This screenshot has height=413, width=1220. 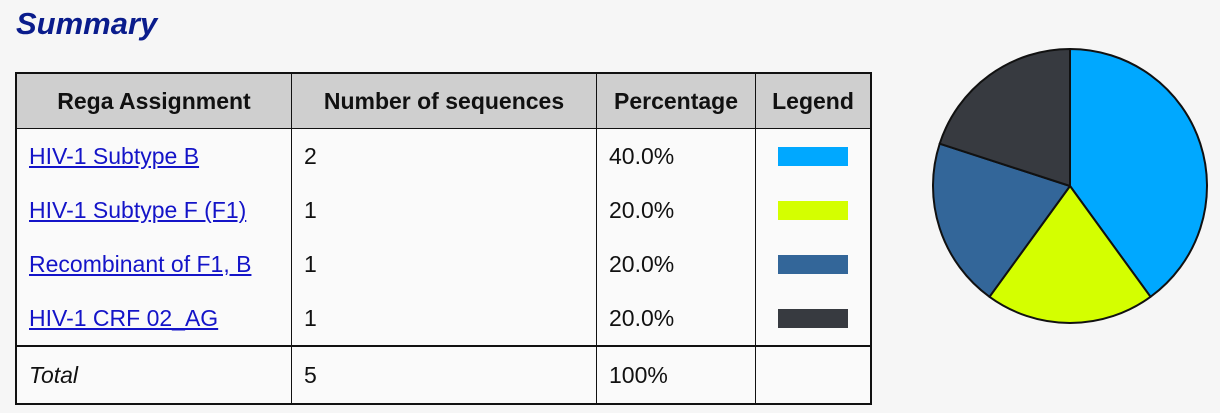 I want to click on table-row: Recombinant of F1, B 1 20.0%, so click(x=443, y=264).